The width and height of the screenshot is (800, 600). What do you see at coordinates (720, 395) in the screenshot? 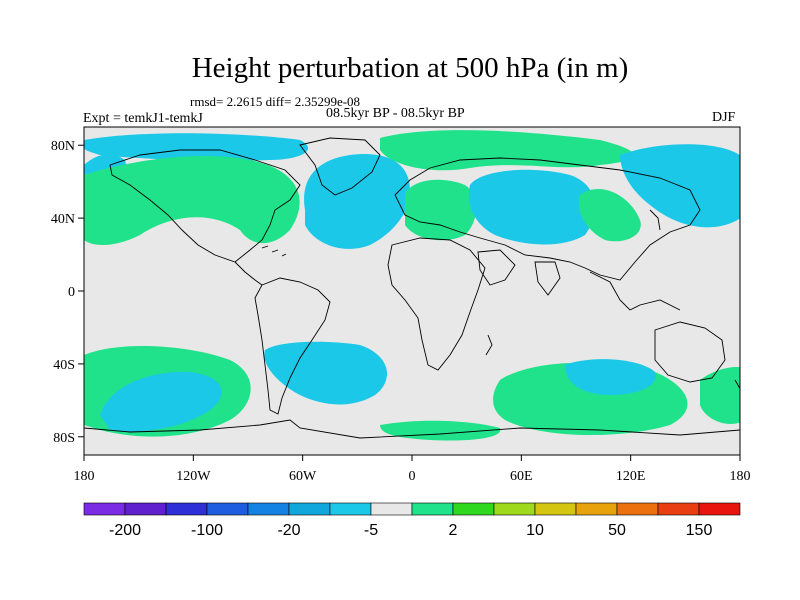
I see `region-se-pacific-edge-positive` at bounding box center [720, 395].